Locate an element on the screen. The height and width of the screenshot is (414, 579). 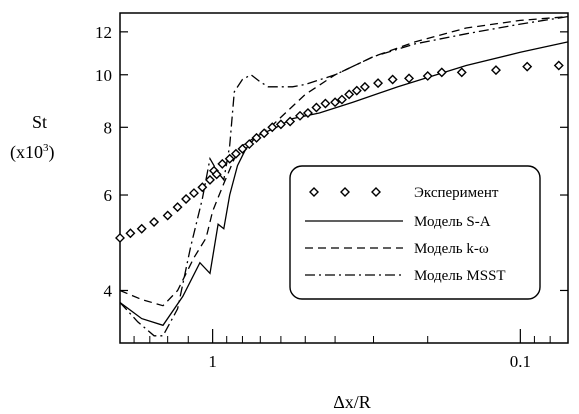
y-axis-label-main: St is located at coordinates (40, 122).